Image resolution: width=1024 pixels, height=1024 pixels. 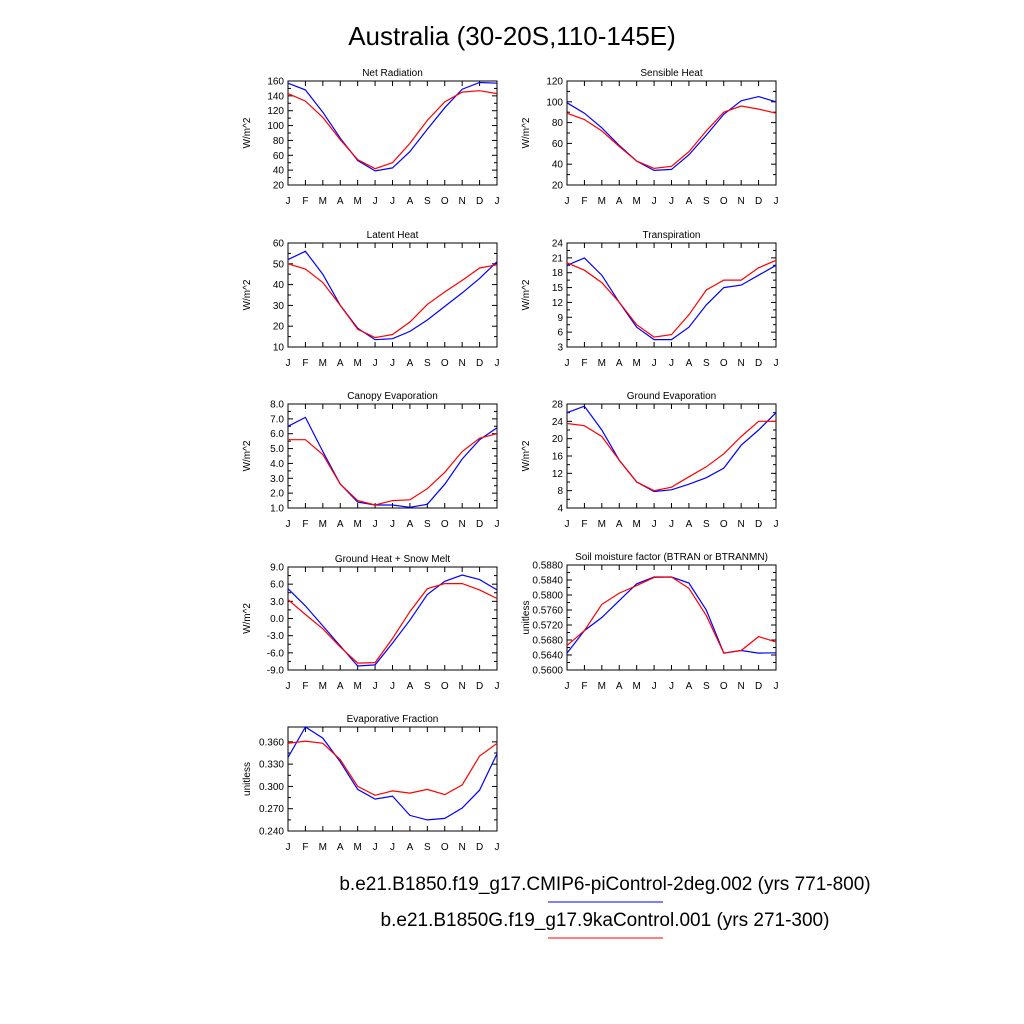 What do you see at coordinates (560, 318) in the screenshot?
I see `y-tick-label: 9` at bounding box center [560, 318].